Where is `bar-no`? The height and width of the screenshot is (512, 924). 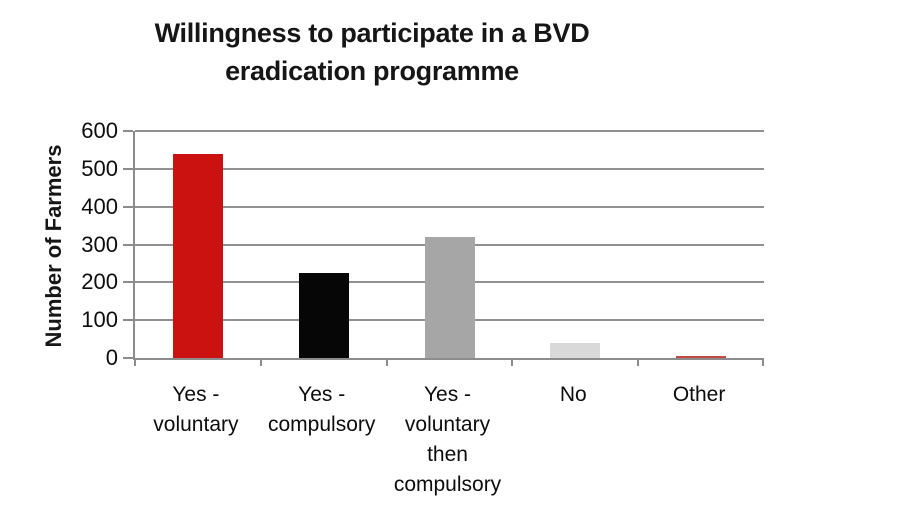
bar-no is located at coordinates (575, 350).